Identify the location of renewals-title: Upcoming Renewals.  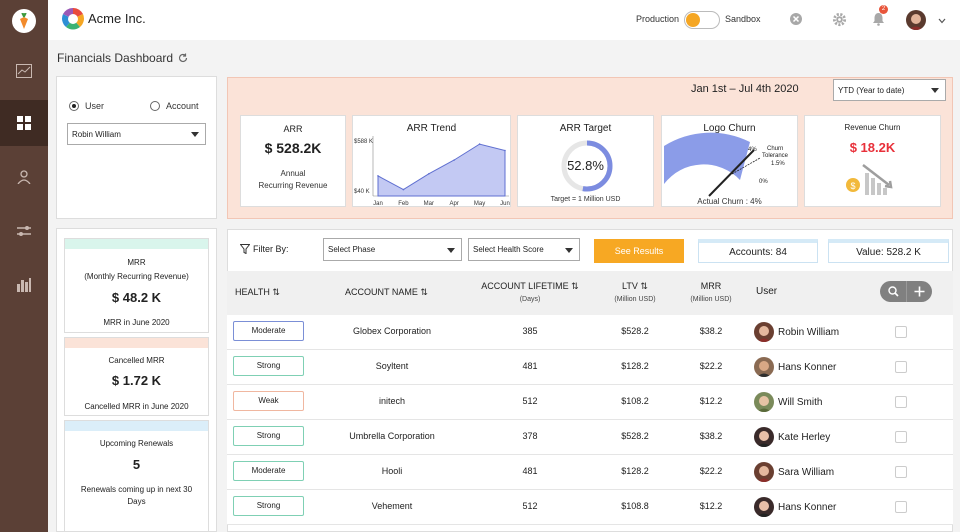
(136, 444).